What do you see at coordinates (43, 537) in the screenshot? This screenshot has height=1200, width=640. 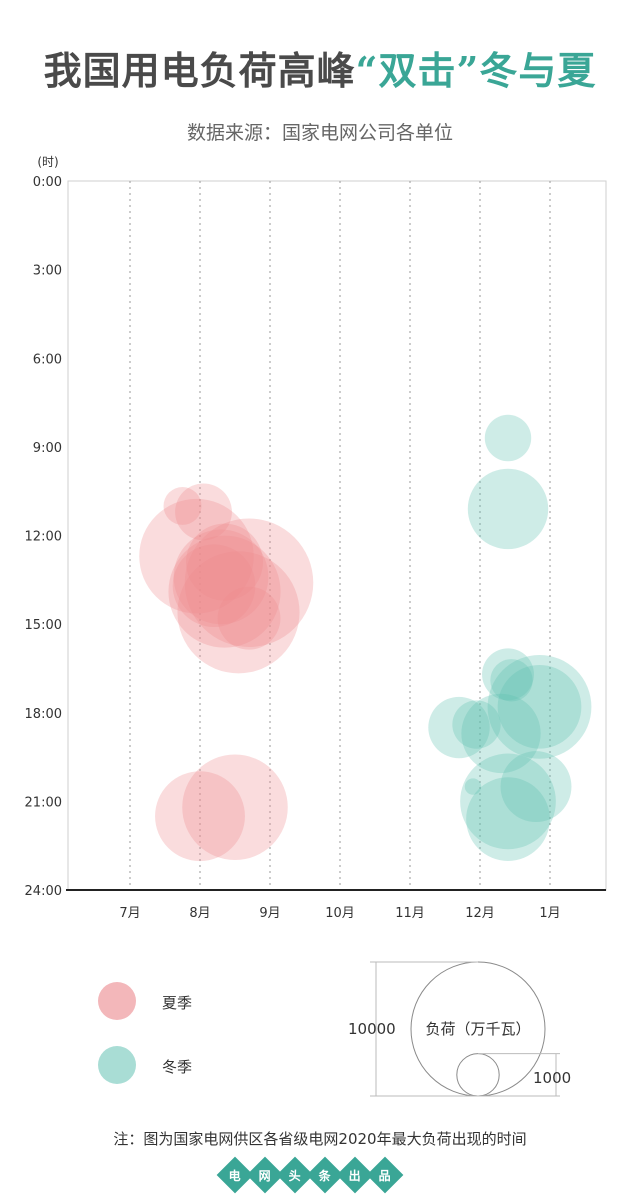 I see `y-tick-label: 12:00` at bounding box center [43, 537].